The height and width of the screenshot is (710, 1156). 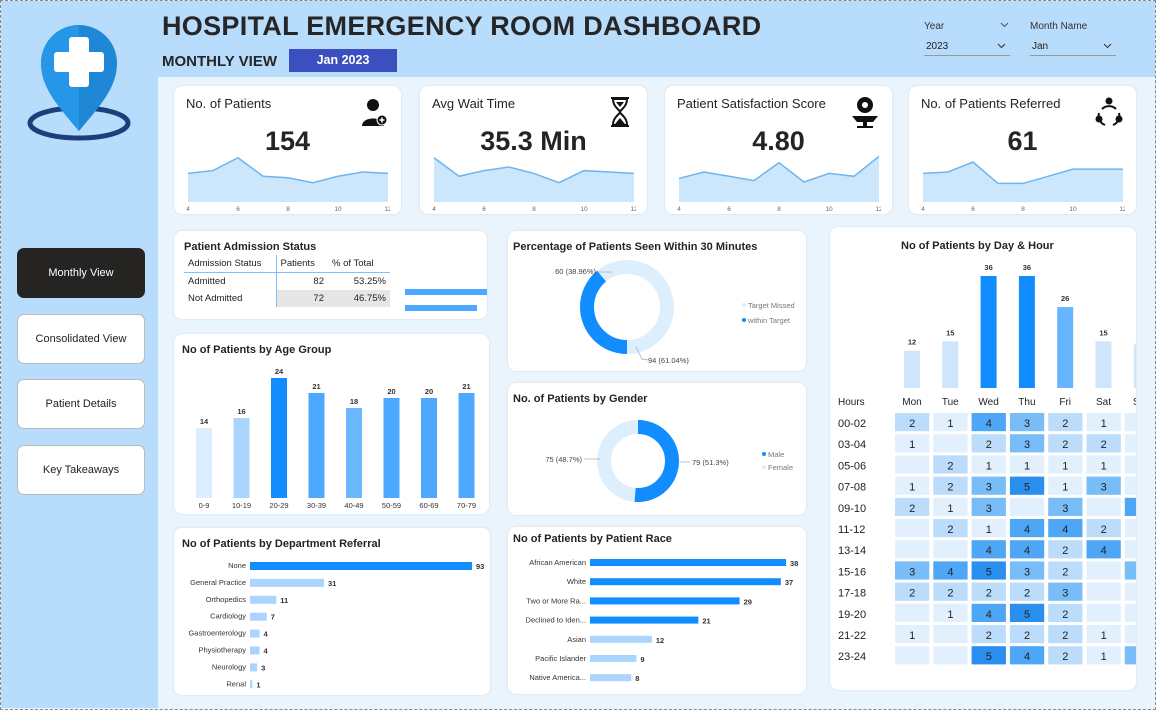 What do you see at coordinates (287, 281) in the screenshot?
I see `table-row: Admitted 82 53.25%` at bounding box center [287, 281].